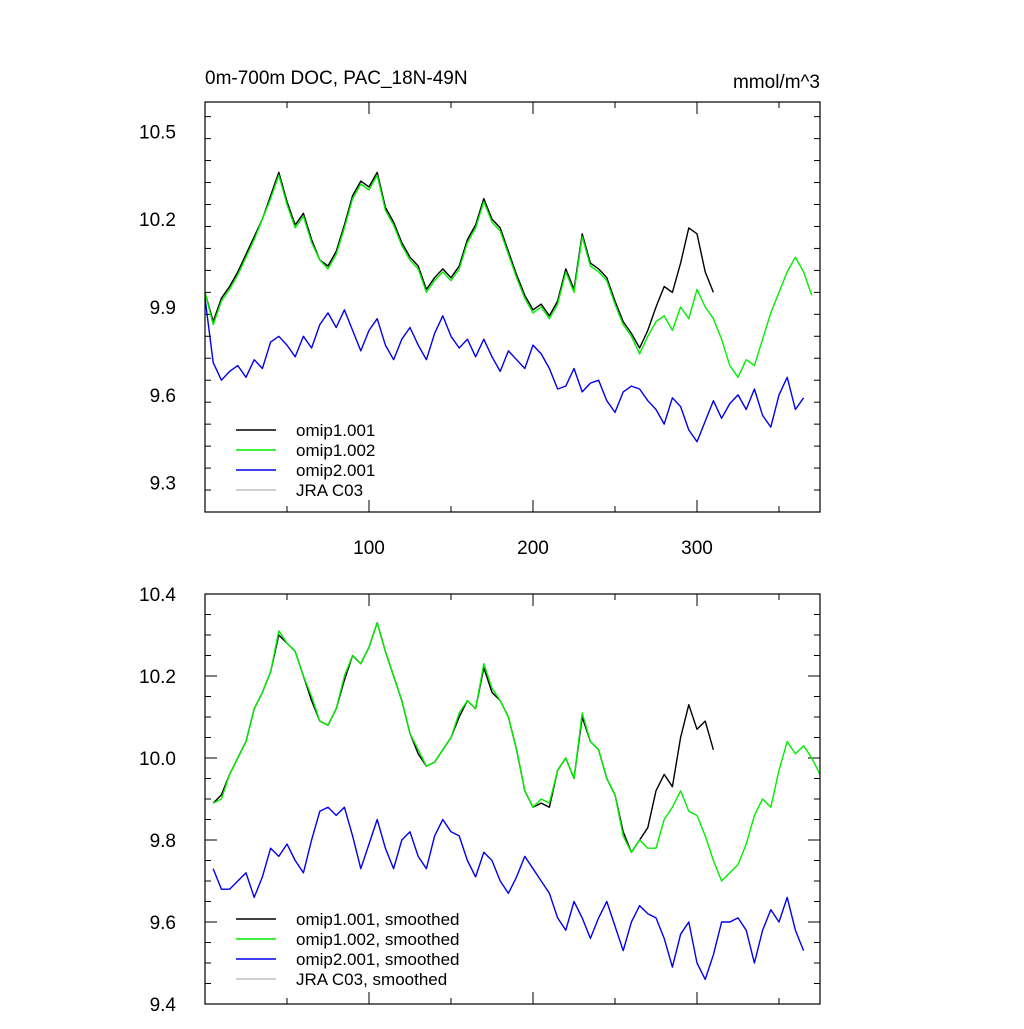 The width and height of the screenshot is (1024, 1029). What do you see at coordinates (163, 1005) in the screenshot?
I see `y-tick-label: 9.4` at bounding box center [163, 1005].